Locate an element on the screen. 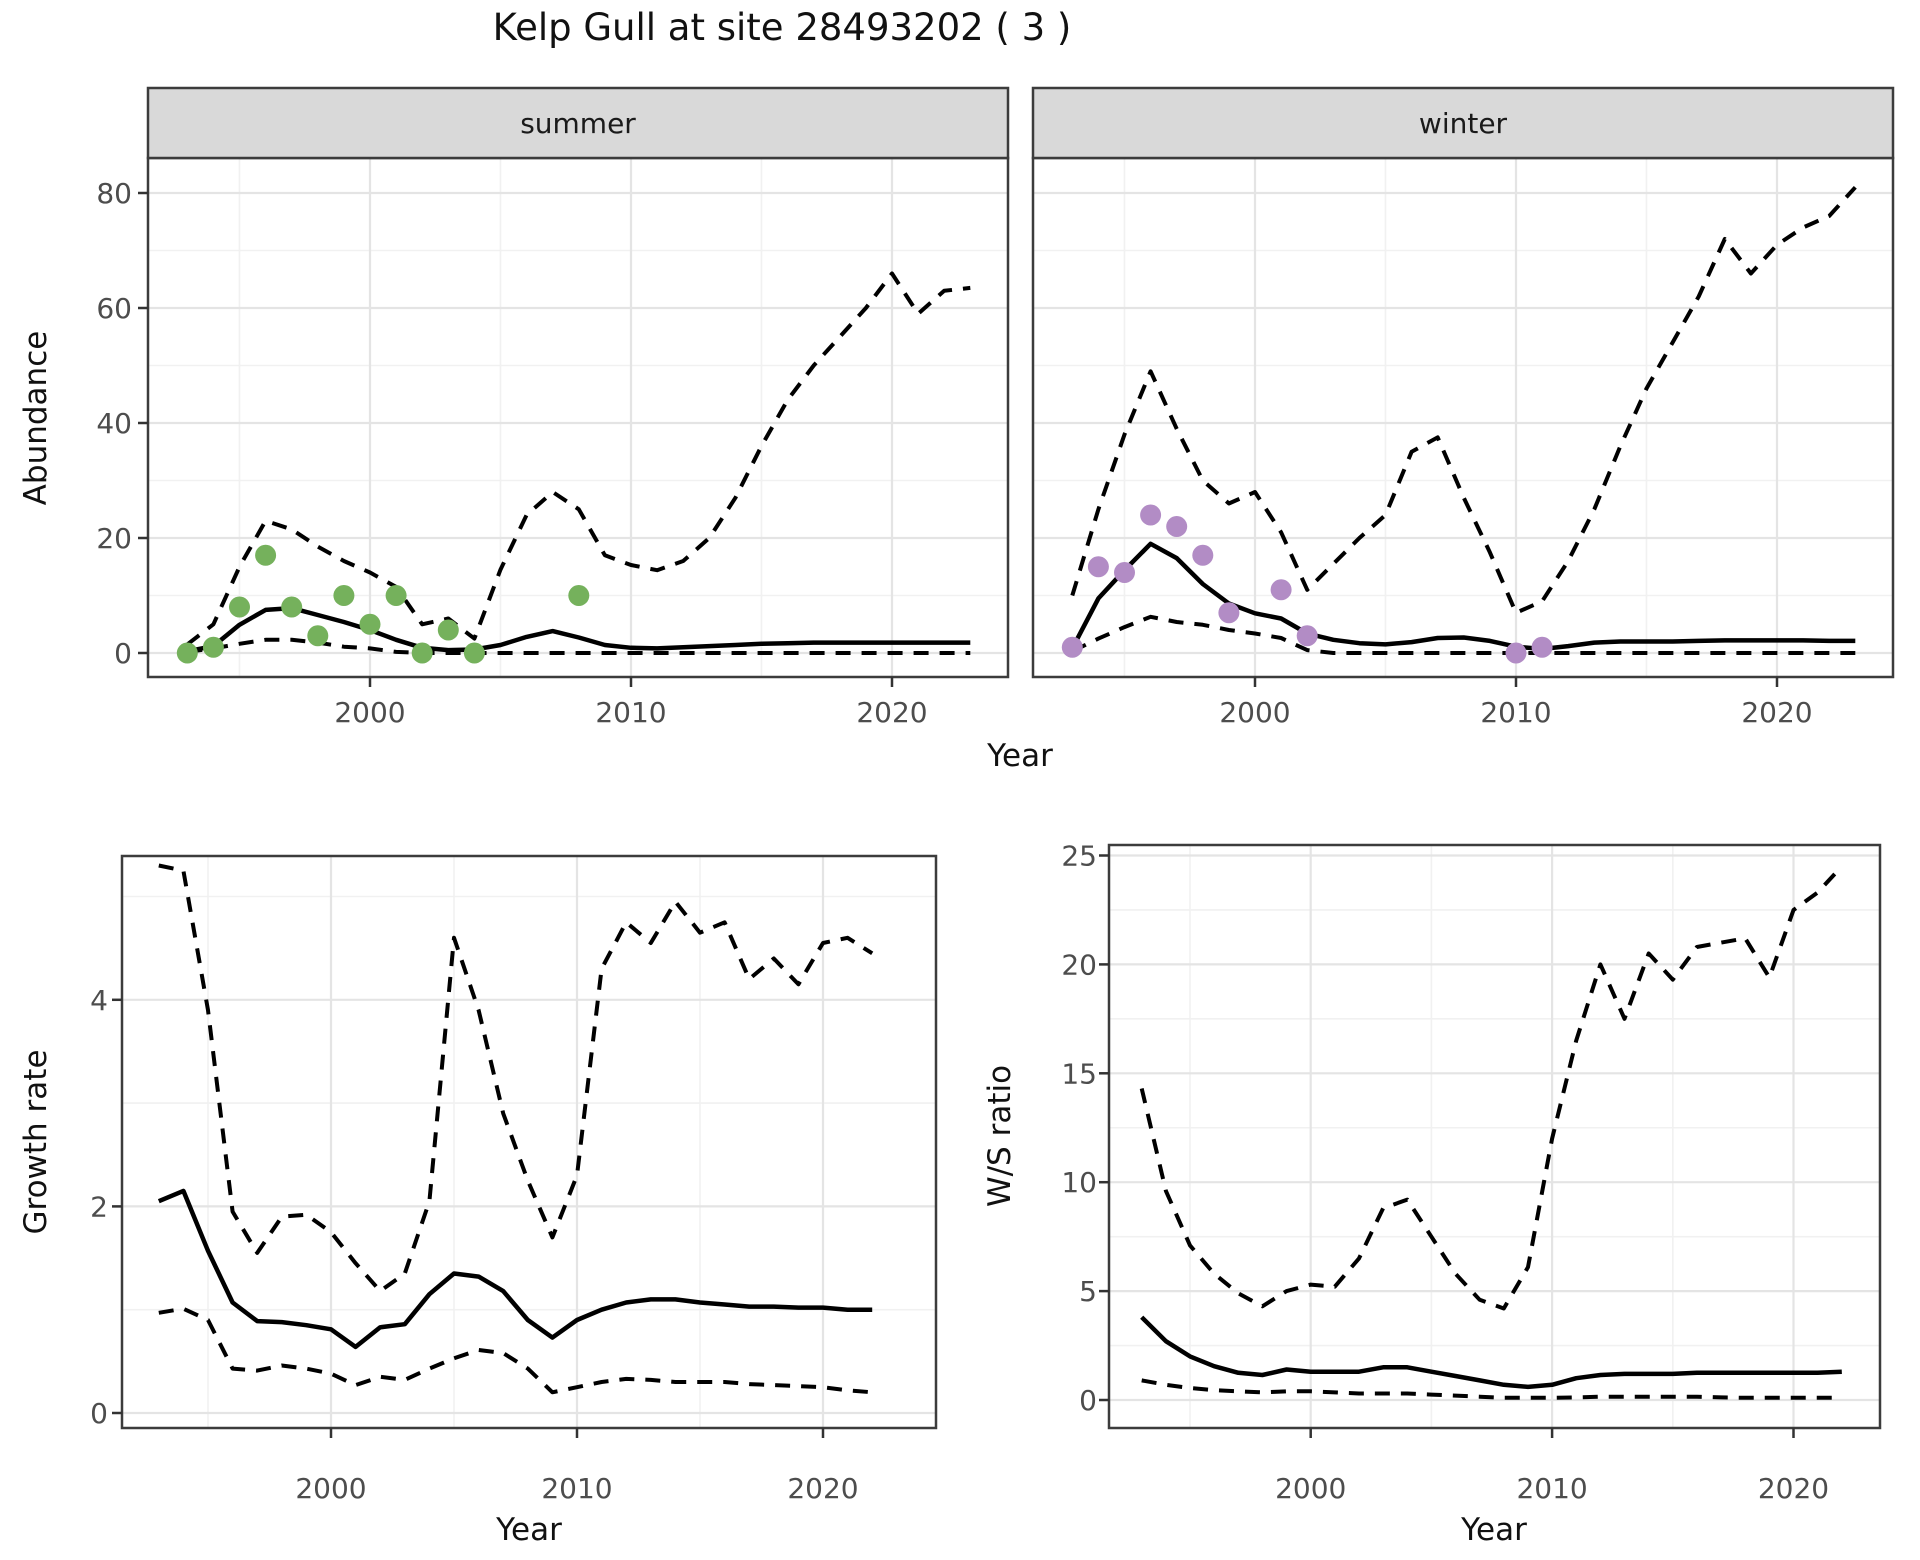 The height and width of the screenshot is (1560, 1920). y-tick-label: 80 is located at coordinates (114, 193).